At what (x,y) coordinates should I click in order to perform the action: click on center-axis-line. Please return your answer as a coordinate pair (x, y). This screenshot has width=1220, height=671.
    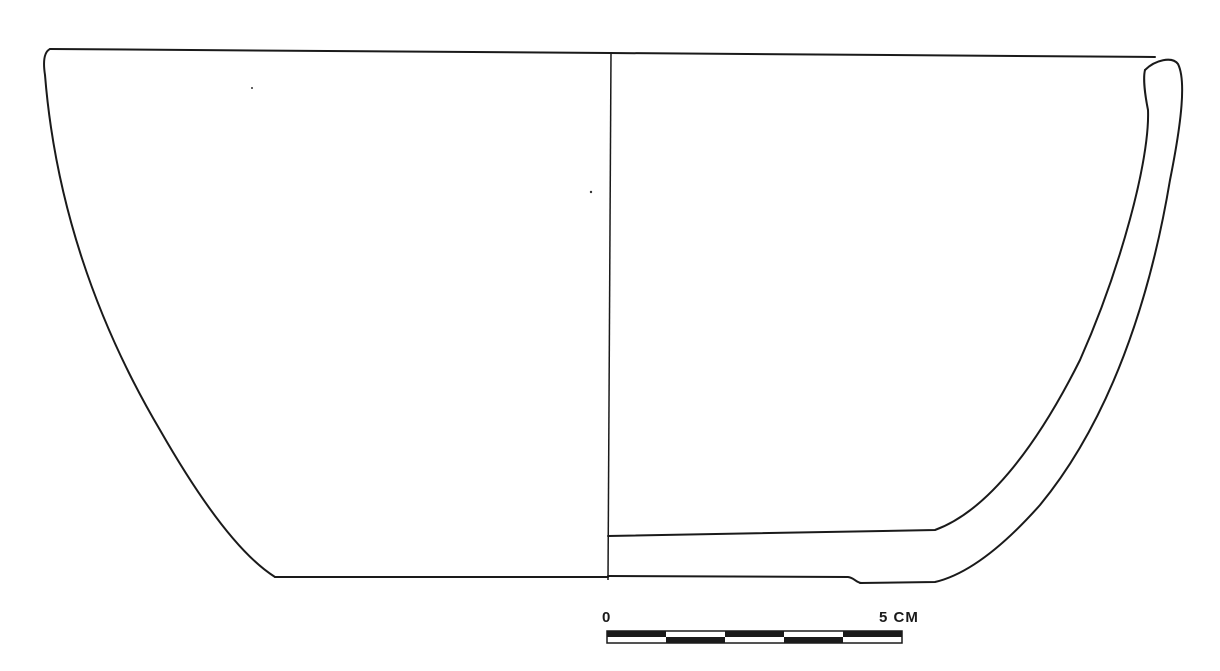
    Looking at the image, I should click on (609, 316).